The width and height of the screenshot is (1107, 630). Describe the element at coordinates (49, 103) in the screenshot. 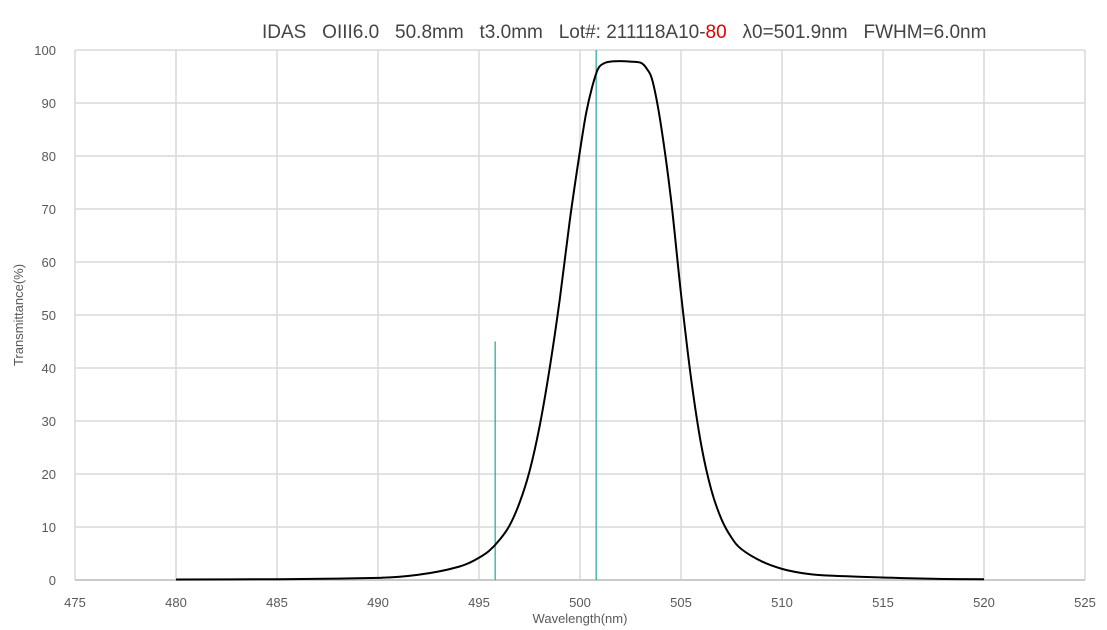

I see `y-tick-label: 90` at that location.